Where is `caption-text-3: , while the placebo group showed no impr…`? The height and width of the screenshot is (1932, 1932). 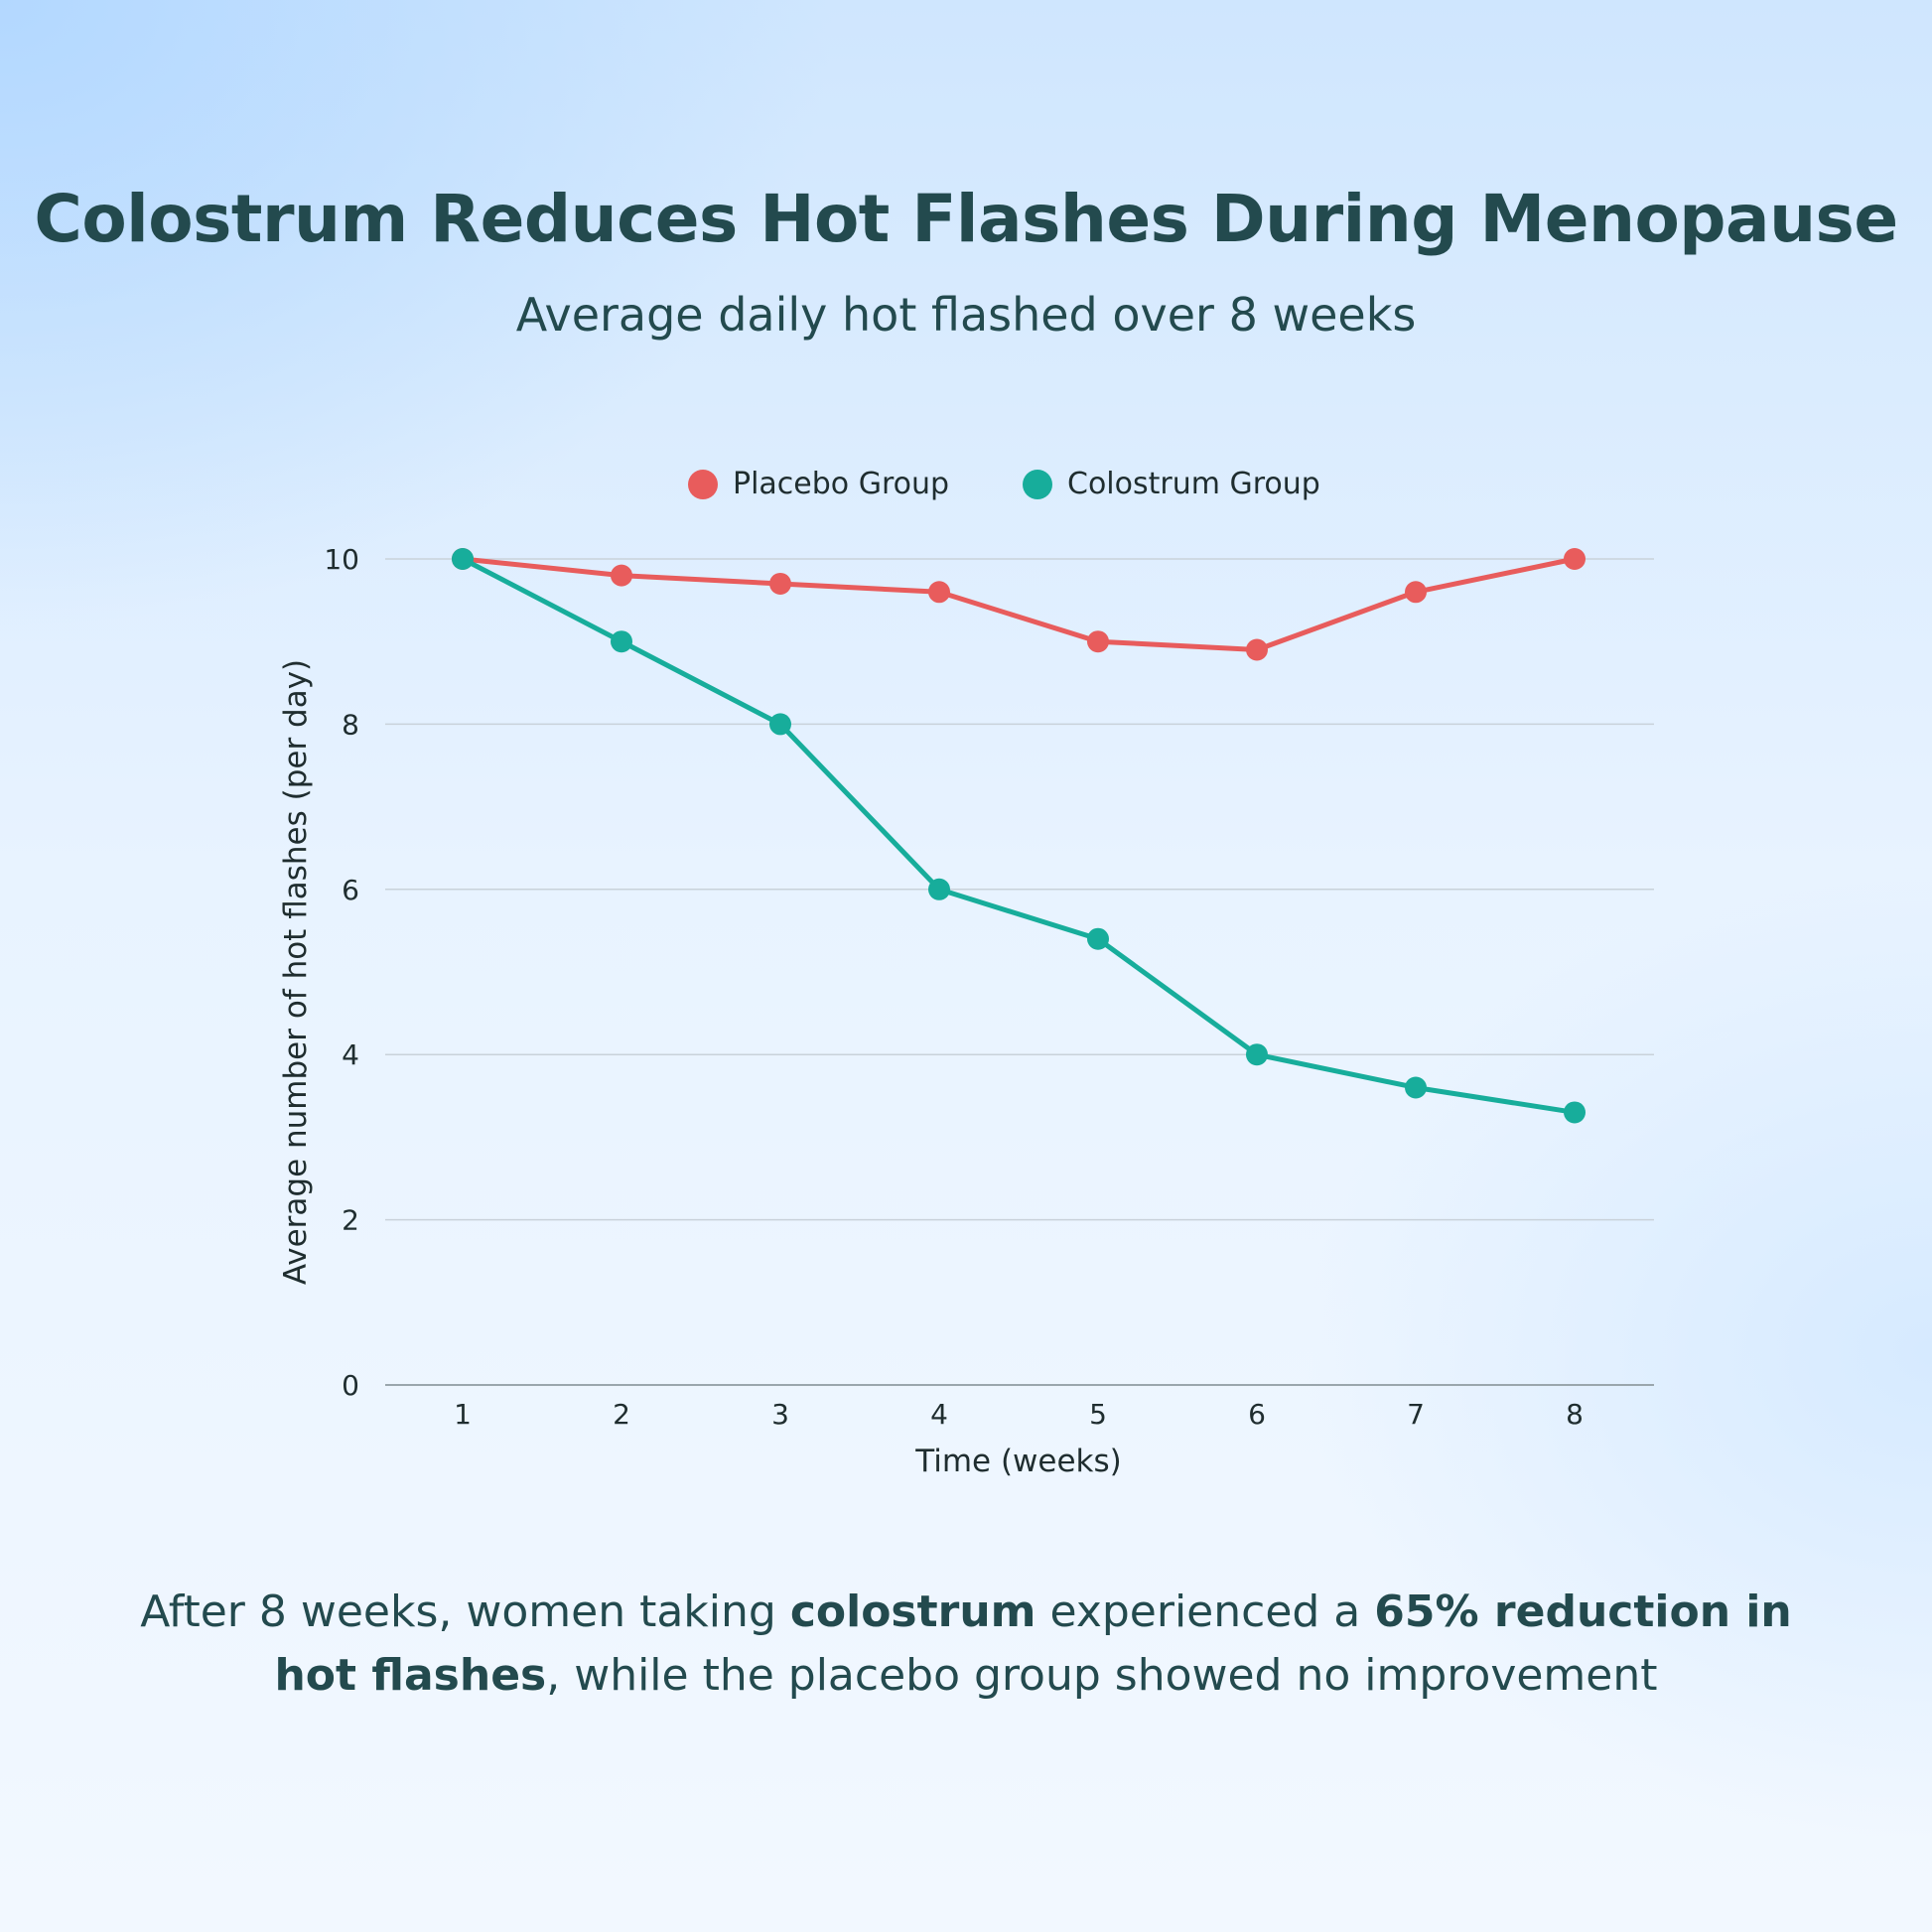 caption-text-3: , while the placebo group showed no impr… is located at coordinates (1102, 1676).